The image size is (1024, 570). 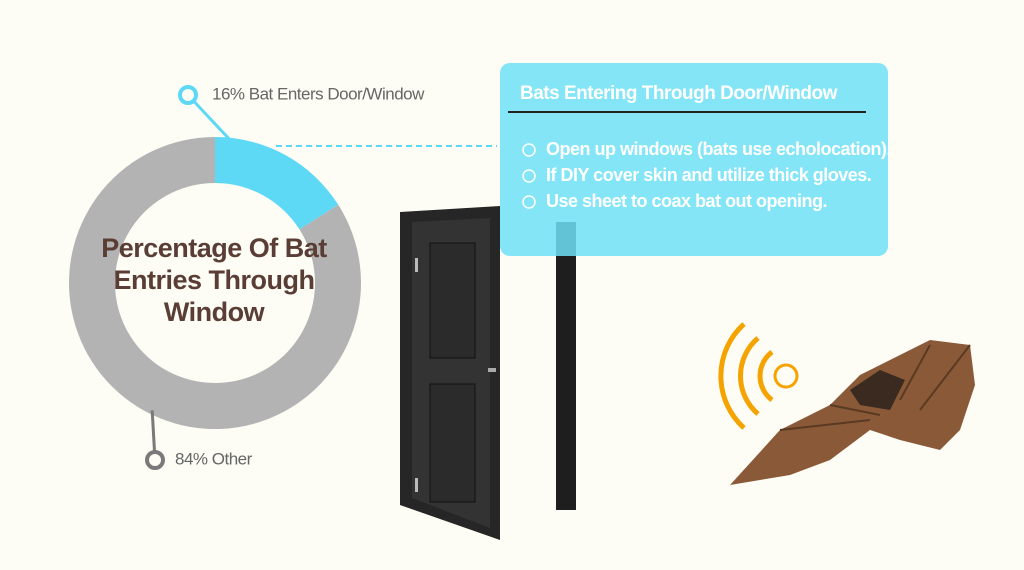 I want to click on chart-title: Percentage Of Bat Entries Through Window, so click(x=214, y=280).